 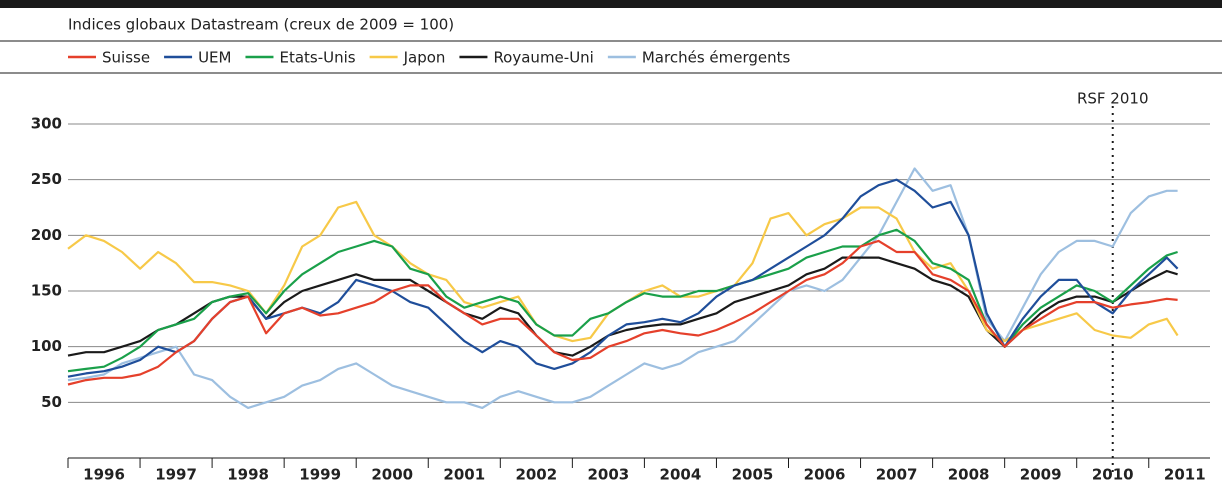 I want to click on y-tick-label: 300, so click(x=46, y=124).